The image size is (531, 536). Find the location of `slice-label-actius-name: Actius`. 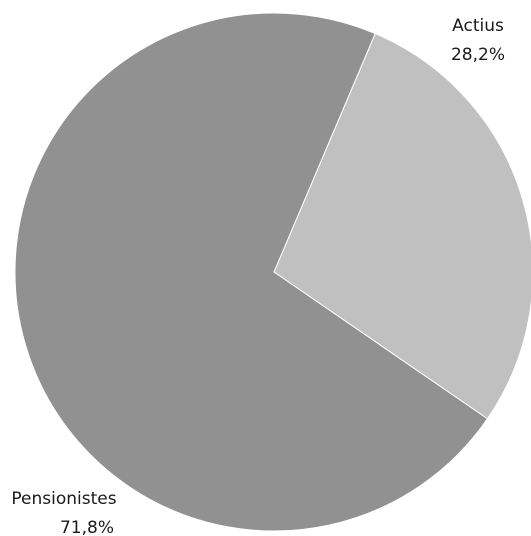

slice-label-actius-name: Actius is located at coordinates (478, 26).